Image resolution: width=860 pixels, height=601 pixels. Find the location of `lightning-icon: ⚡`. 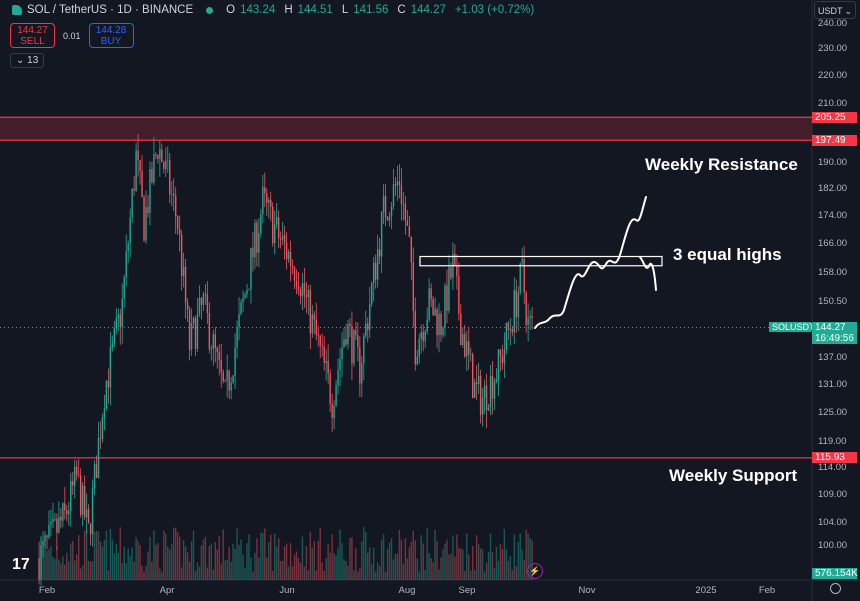

lightning-icon: ⚡ is located at coordinates (535, 571).